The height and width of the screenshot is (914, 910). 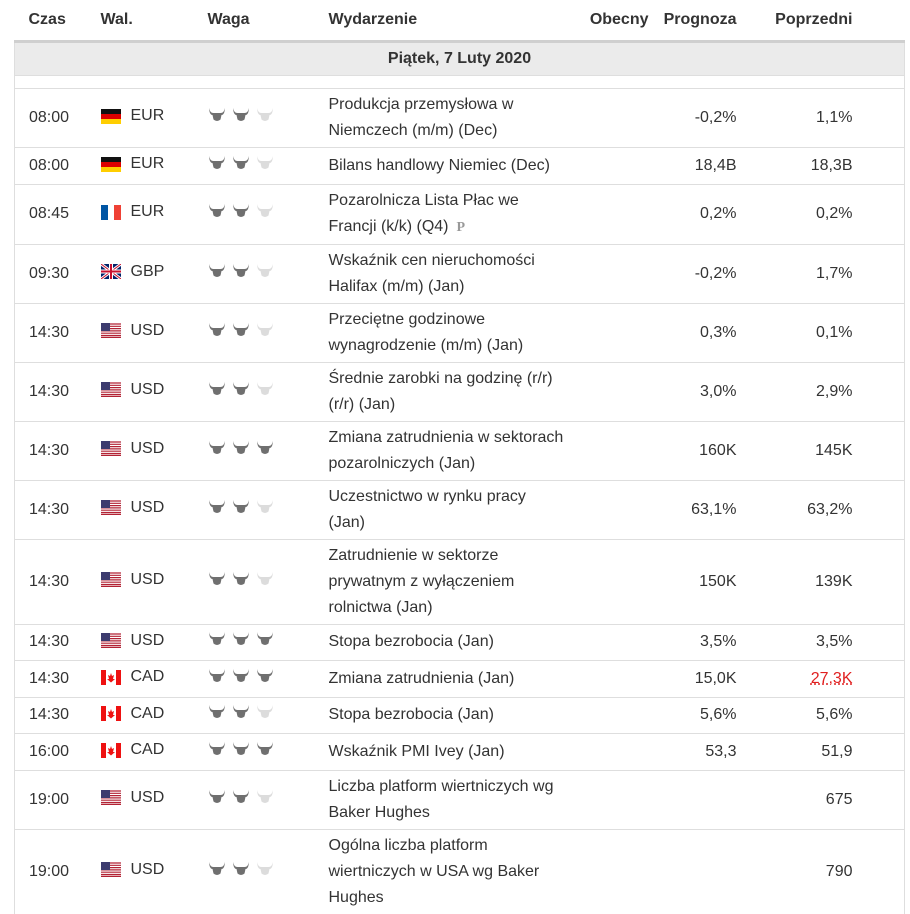 I want to click on event-row: 16:00 CAD Wskaźnik PMI Ivey (Jan) 53,3 51,9, so click(x=459, y=751).